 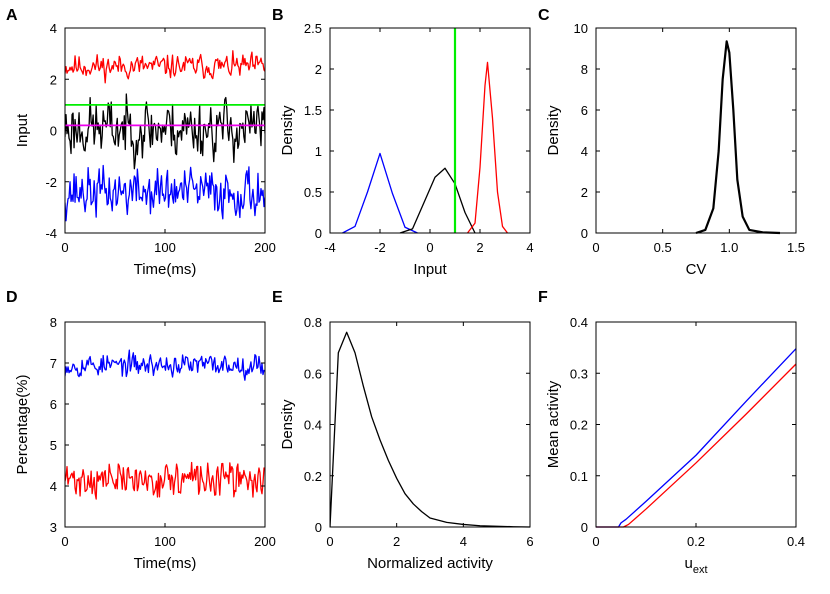 What do you see at coordinates (380, 247) in the screenshot?
I see `x-tick-label: -2` at bounding box center [380, 247].